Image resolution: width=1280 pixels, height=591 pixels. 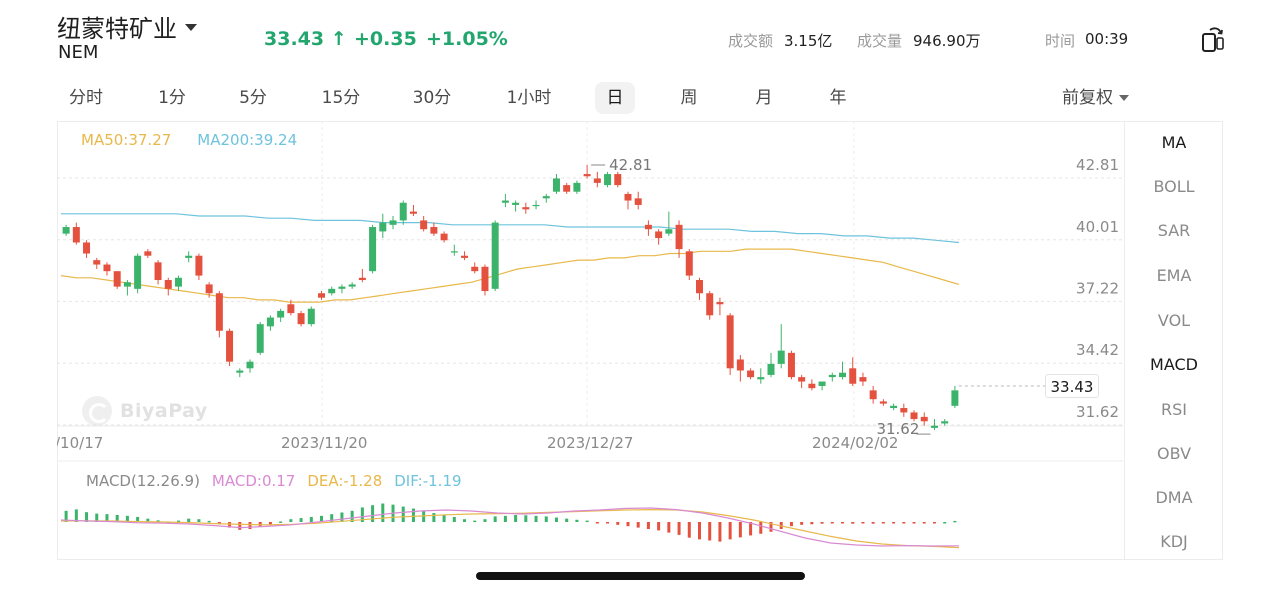 What do you see at coordinates (253, 98) in the screenshot?
I see `tab-period-5min: 5分` at bounding box center [253, 98].